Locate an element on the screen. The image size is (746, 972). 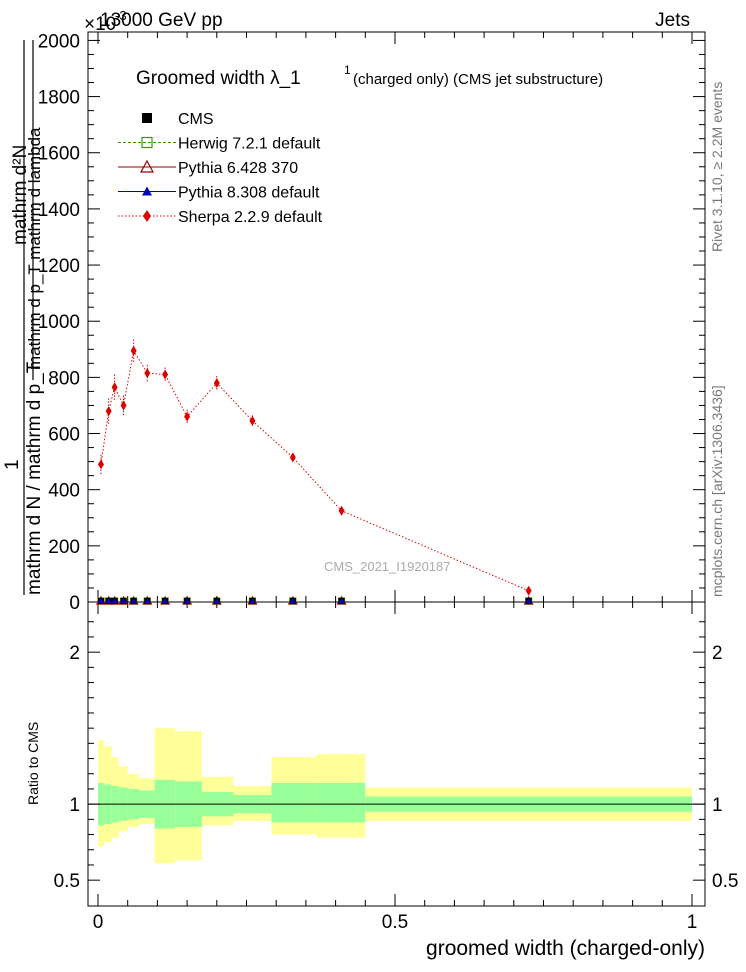
mcplots-label: mcplots.cern.ch [arXiv:1306.3436] is located at coordinates (717, 491).